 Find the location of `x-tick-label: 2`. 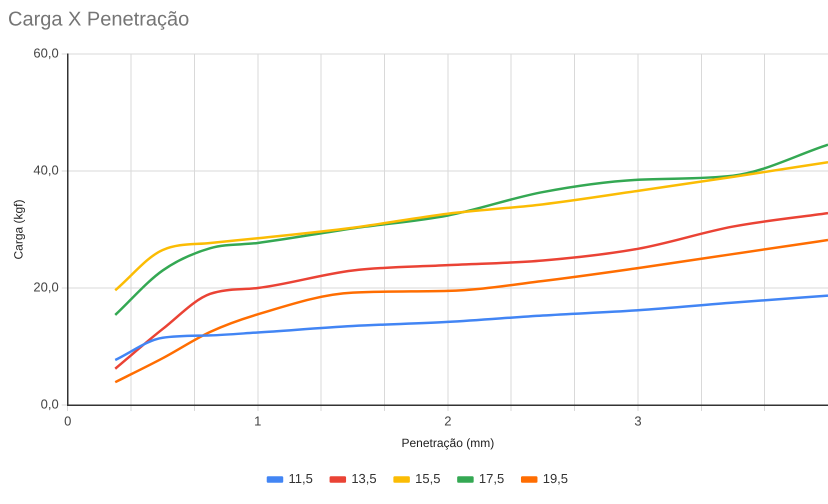

x-tick-label: 2 is located at coordinates (448, 420).